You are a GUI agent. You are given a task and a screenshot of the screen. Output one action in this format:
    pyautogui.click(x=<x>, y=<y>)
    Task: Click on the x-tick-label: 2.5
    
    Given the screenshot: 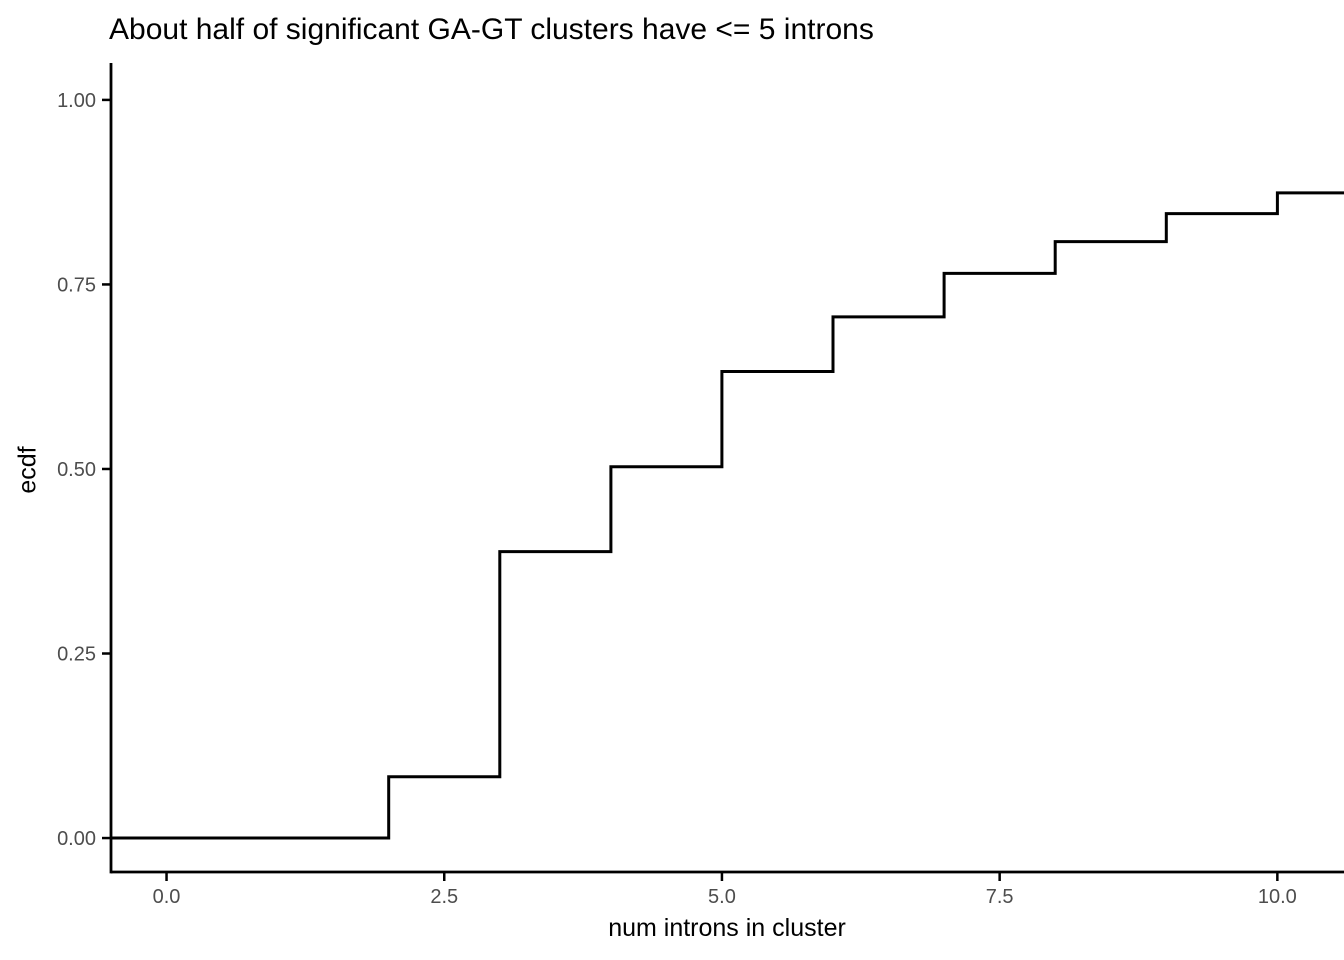 What is the action you would take?
    pyautogui.click(x=444, y=897)
    